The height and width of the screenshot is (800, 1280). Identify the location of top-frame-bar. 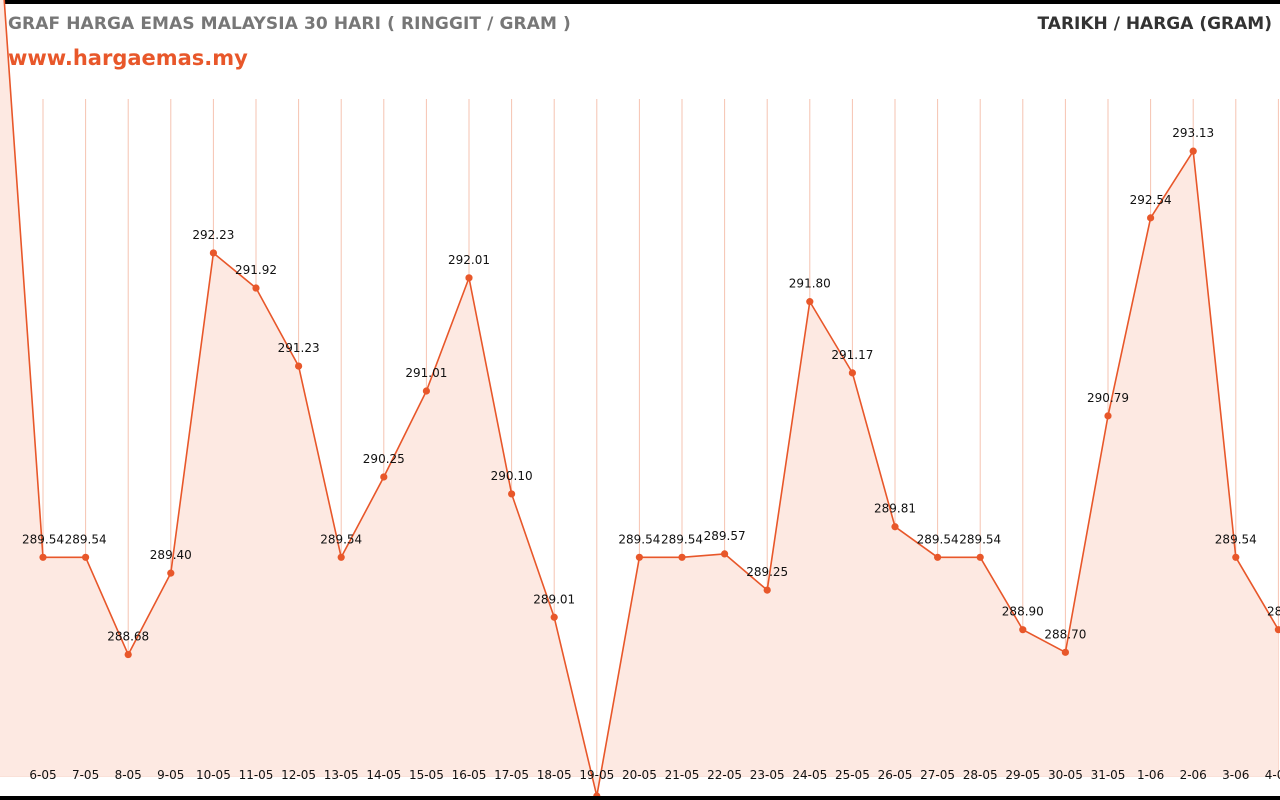
(640, 2).